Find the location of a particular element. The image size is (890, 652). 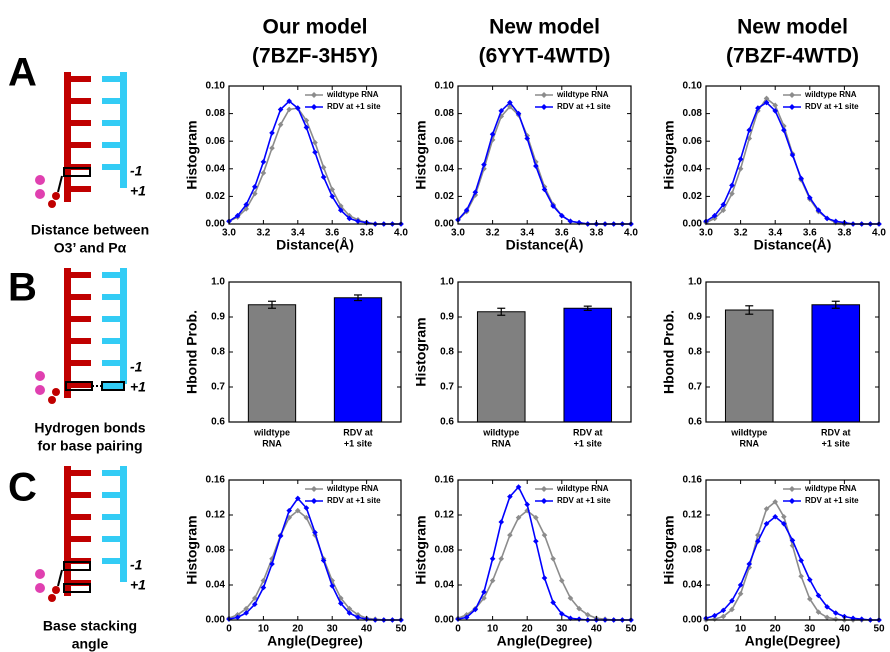

y-tick-label: 1.0 is located at coordinates (695, 282).